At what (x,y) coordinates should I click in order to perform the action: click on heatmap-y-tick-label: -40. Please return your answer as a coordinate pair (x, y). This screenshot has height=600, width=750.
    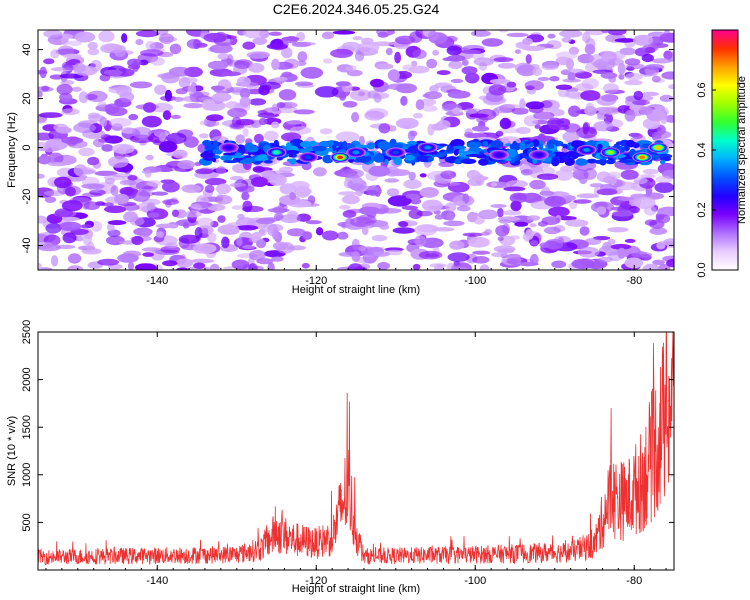
    Looking at the image, I should click on (27, 246).